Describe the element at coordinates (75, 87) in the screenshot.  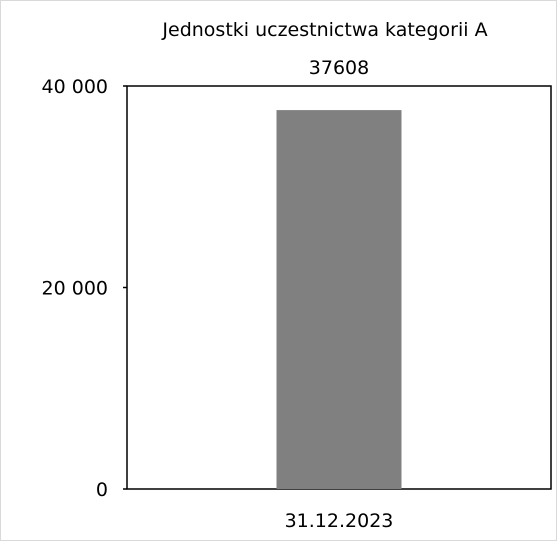
I see `y-tick-label-2: 40 000` at that location.